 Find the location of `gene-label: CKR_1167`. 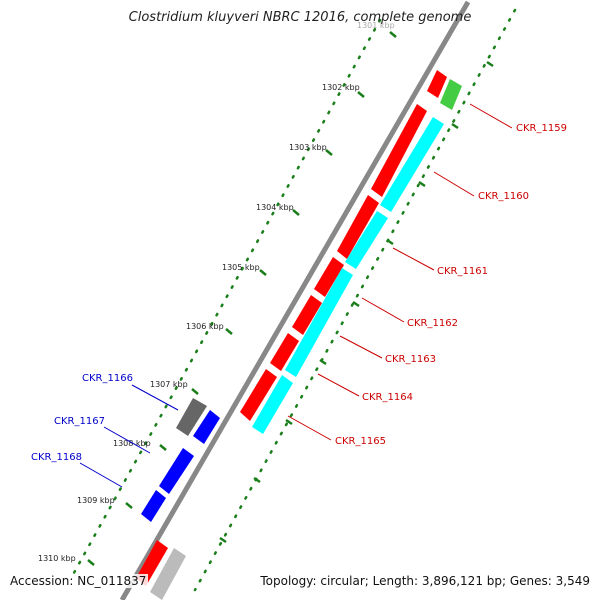

gene-label: CKR_1167 is located at coordinates (79, 421).